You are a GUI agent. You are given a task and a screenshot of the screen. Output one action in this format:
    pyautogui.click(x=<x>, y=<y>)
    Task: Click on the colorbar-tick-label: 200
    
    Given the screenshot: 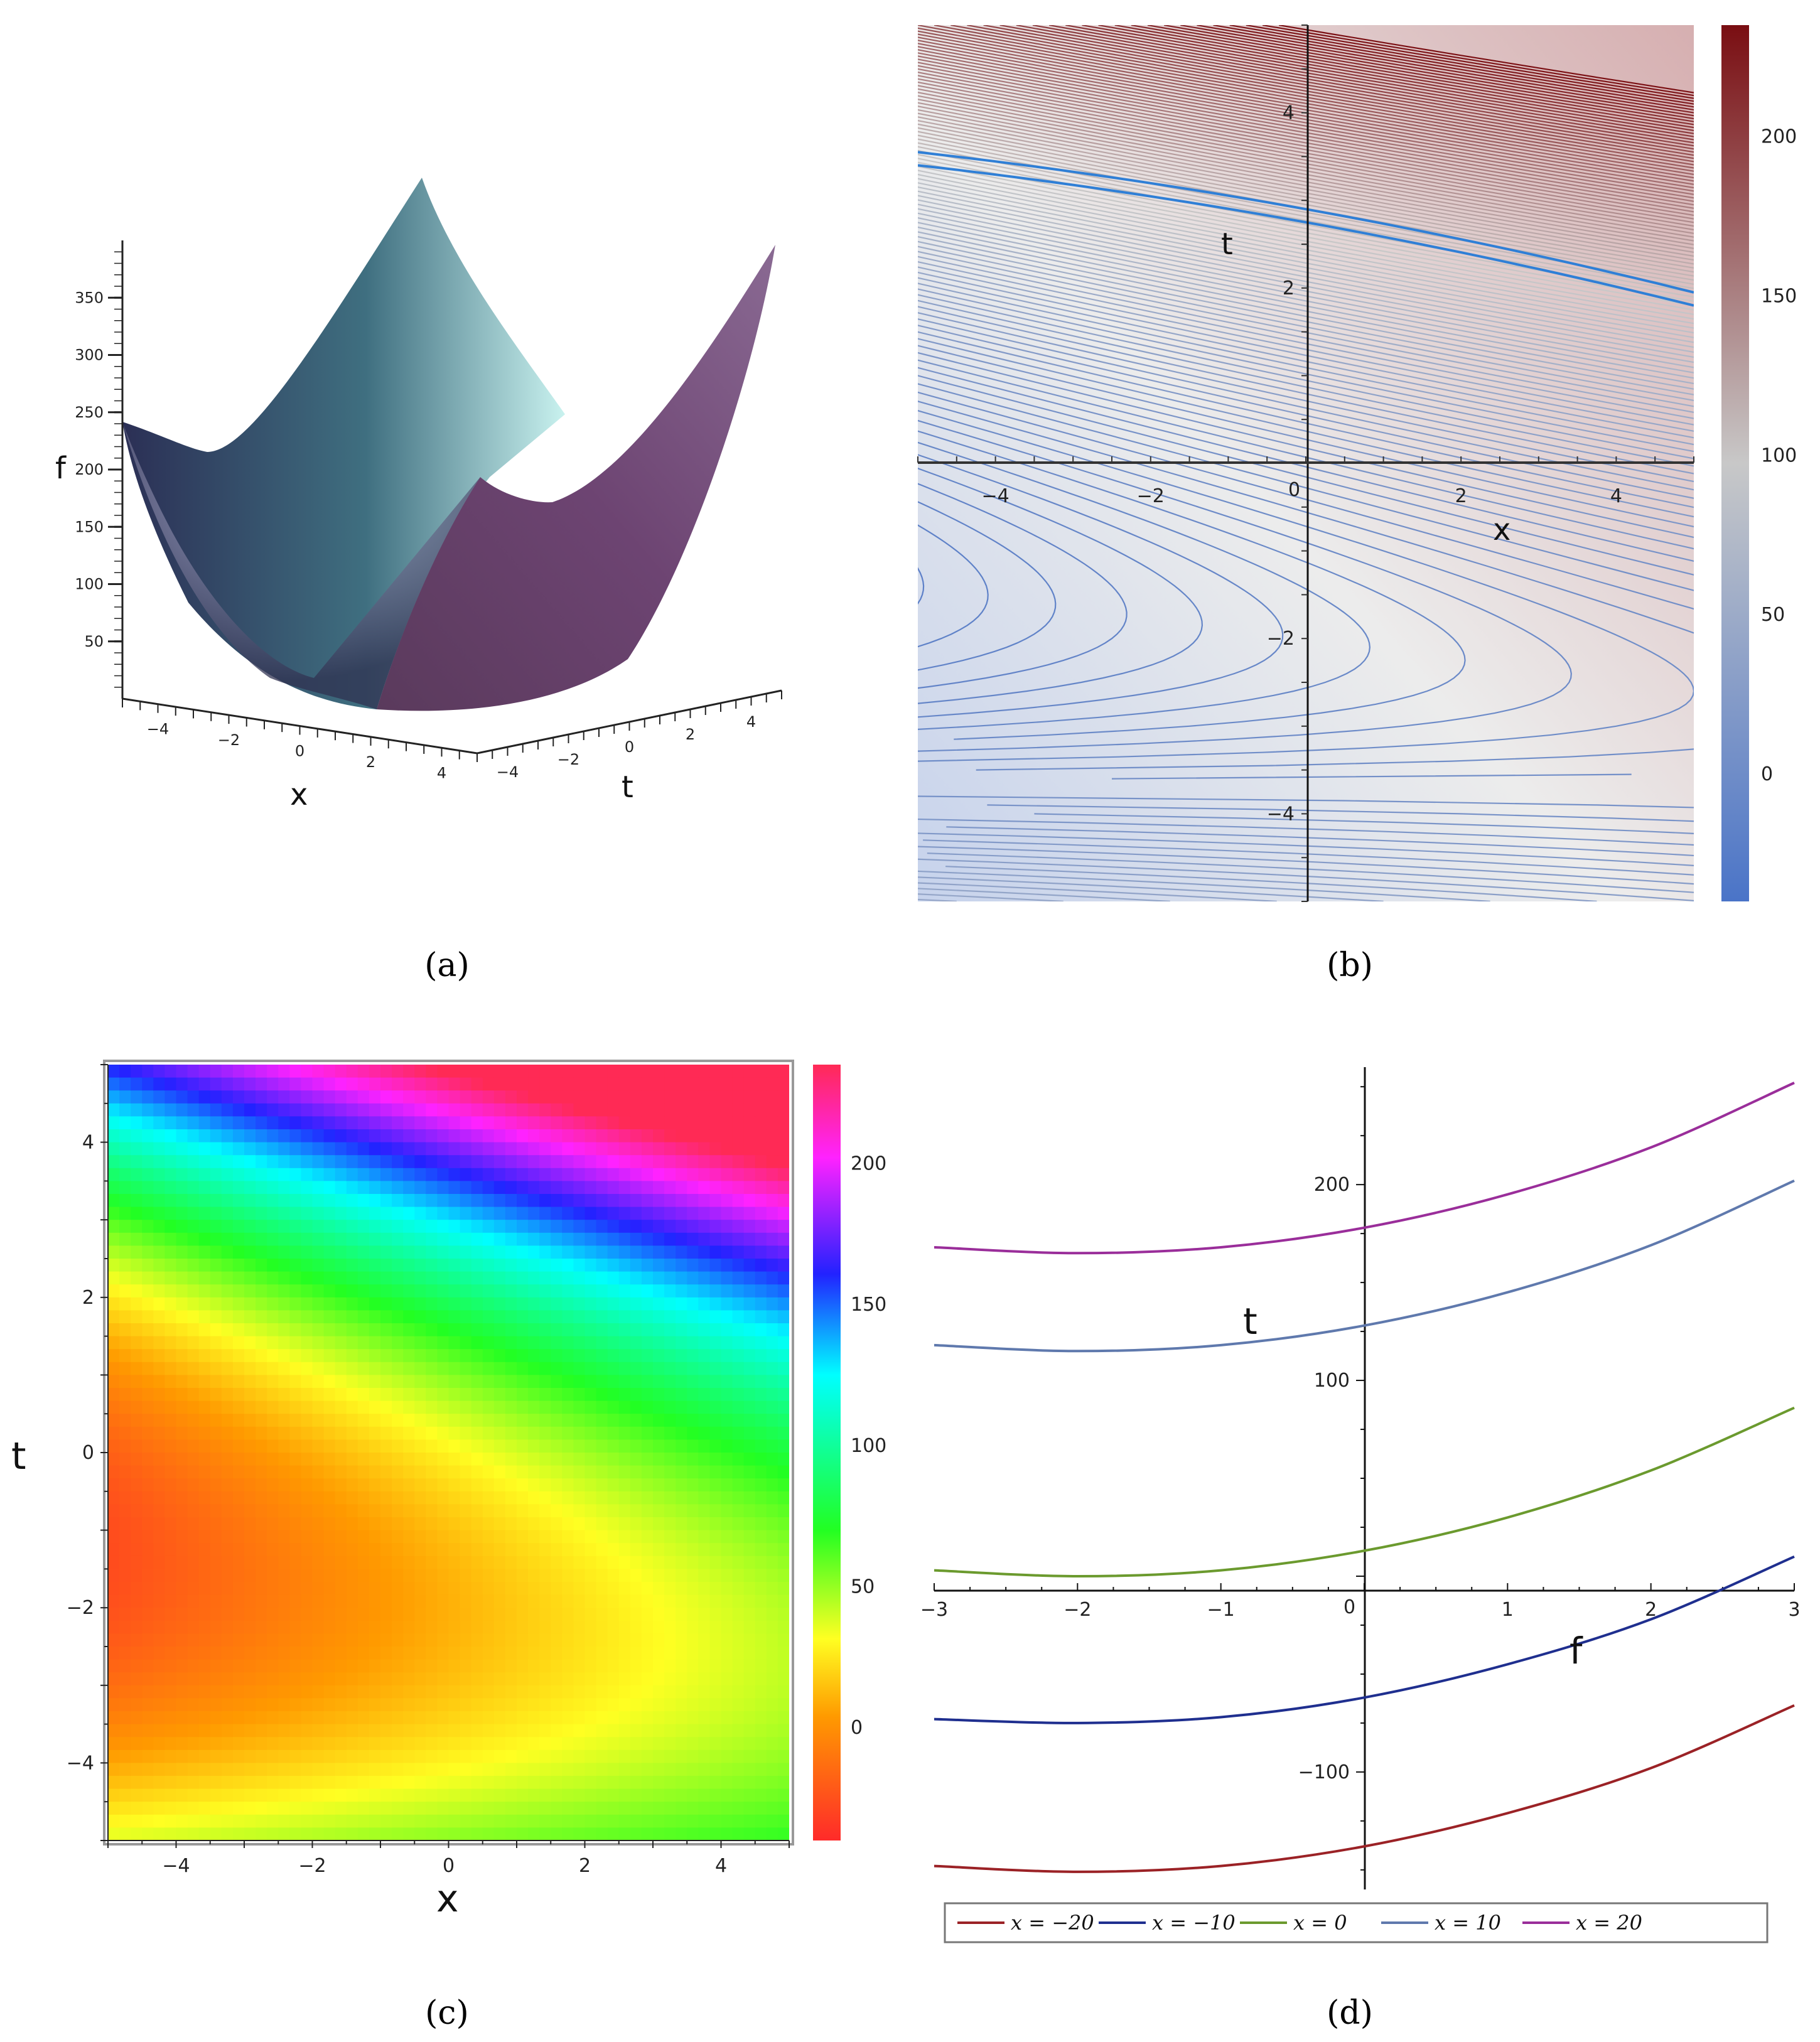 What is the action you would take?
    pyautogui.click(x=868, y=1163)
    